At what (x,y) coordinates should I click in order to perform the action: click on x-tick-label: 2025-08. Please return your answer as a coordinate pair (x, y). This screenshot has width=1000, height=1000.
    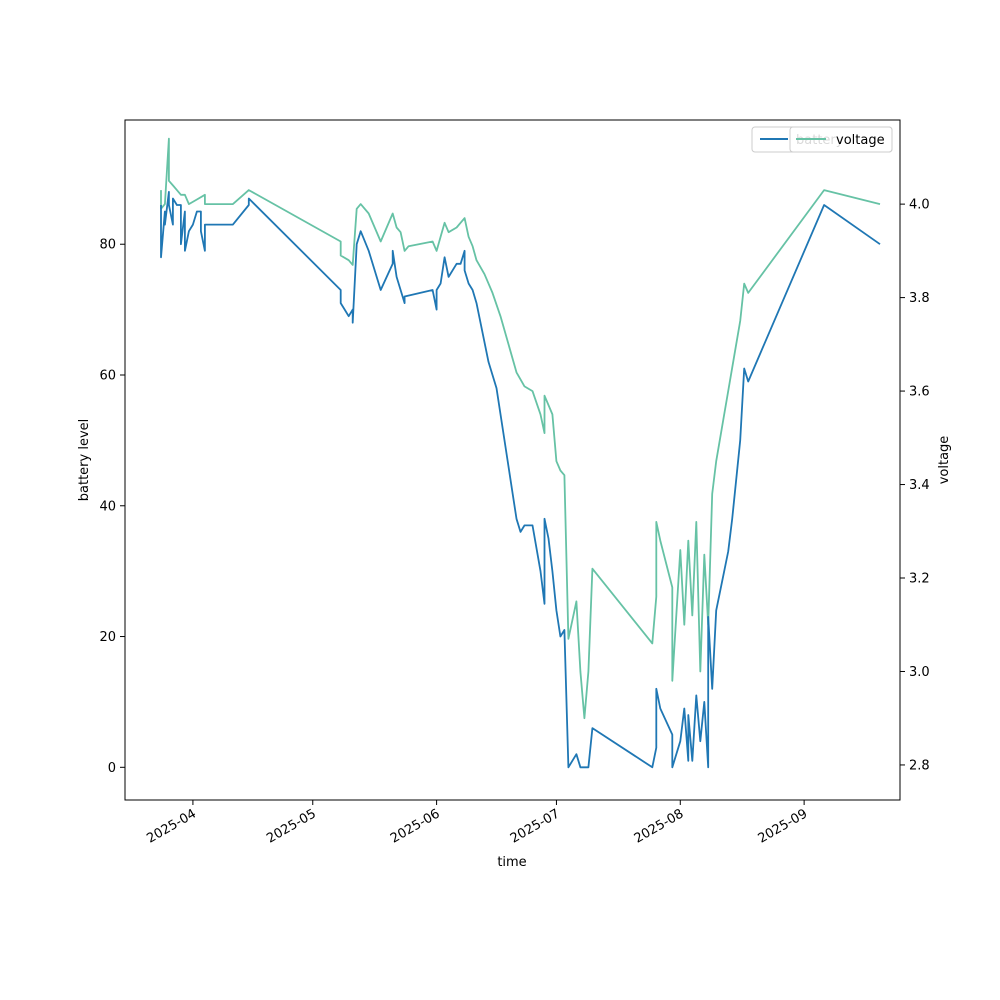
    Looking at the image, I should click on (659, 826).